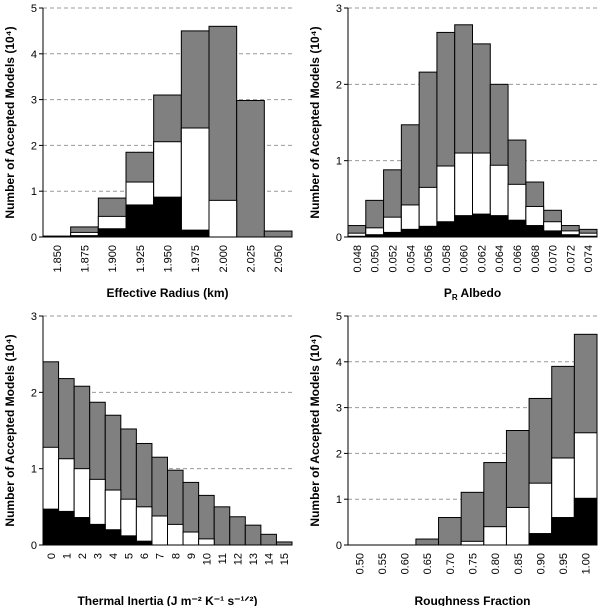 The width and height of the screenshot is (600, 606). I want to click on x-tick-label: 0.052, so click(393, 259).